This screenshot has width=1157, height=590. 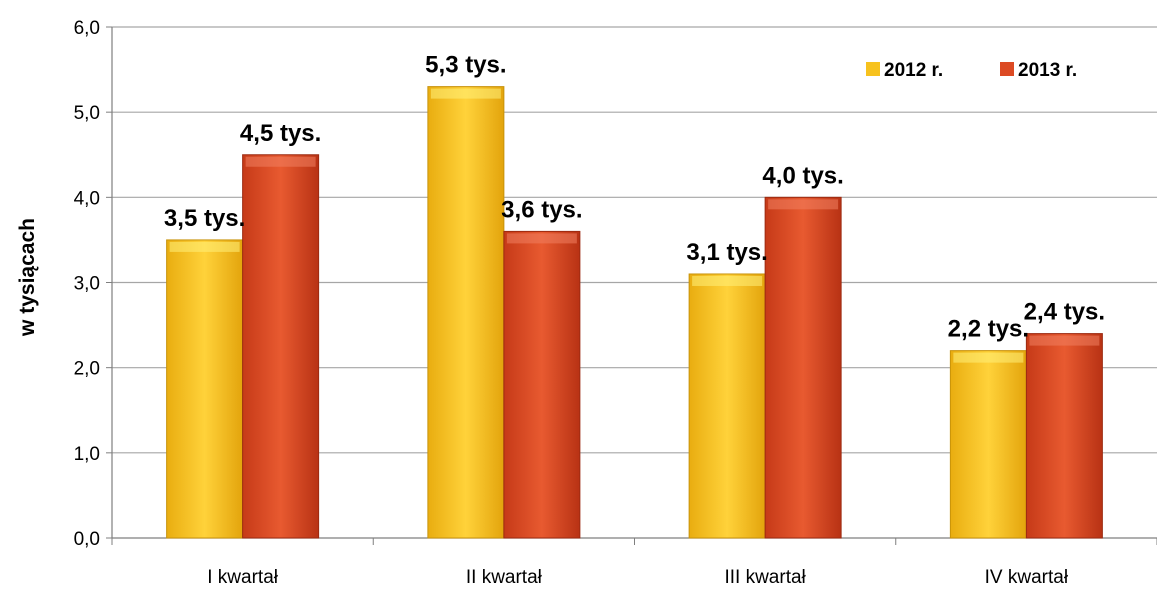 I want to click on legend-swatch-2012, so click(x=873, y=69).